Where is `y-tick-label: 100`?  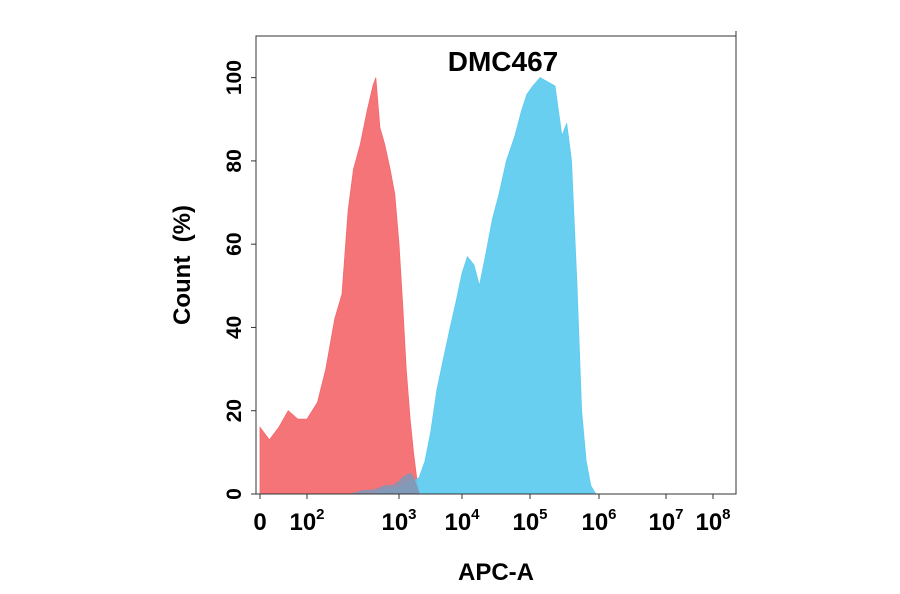 y-tick-label: 100 is located at coordinates (234, 77).